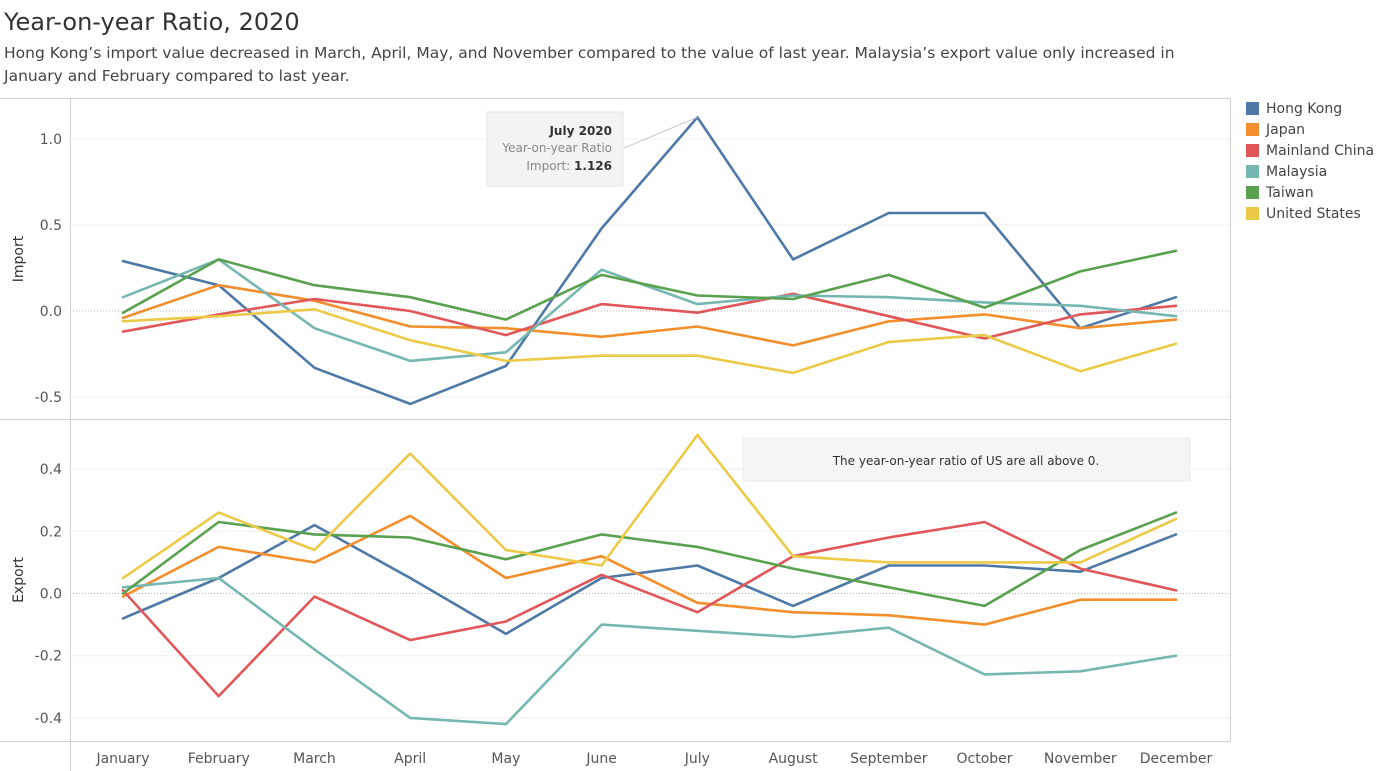  What do you see at coordinates (48, 719) in the screenshot?
I see `y-tick-label: -0.4` at bounding box center [48, 719].